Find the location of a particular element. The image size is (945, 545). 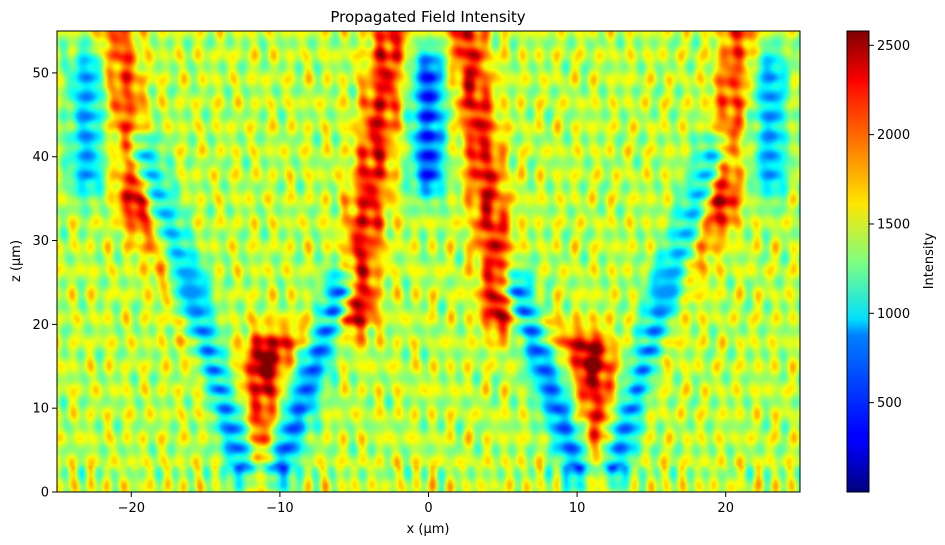

y-tick-label: 40 is located at coordinates (40, 157).